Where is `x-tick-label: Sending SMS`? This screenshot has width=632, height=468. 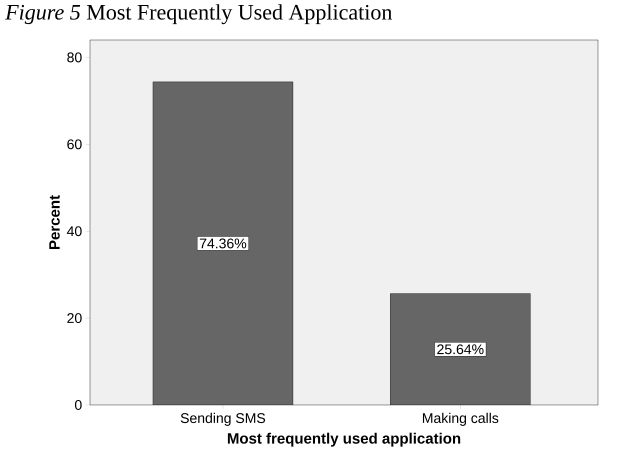
x-tick-label: Sending SMS is located at coordinates (223, 419).